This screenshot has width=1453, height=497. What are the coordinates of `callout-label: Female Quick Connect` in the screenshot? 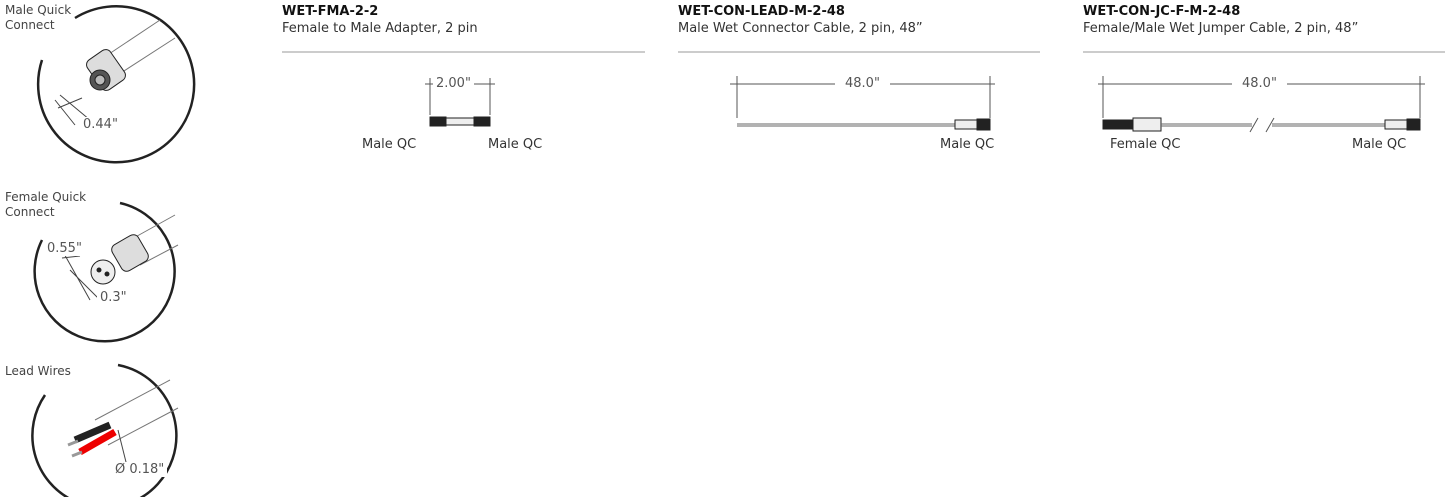 It's located at (46, 204).